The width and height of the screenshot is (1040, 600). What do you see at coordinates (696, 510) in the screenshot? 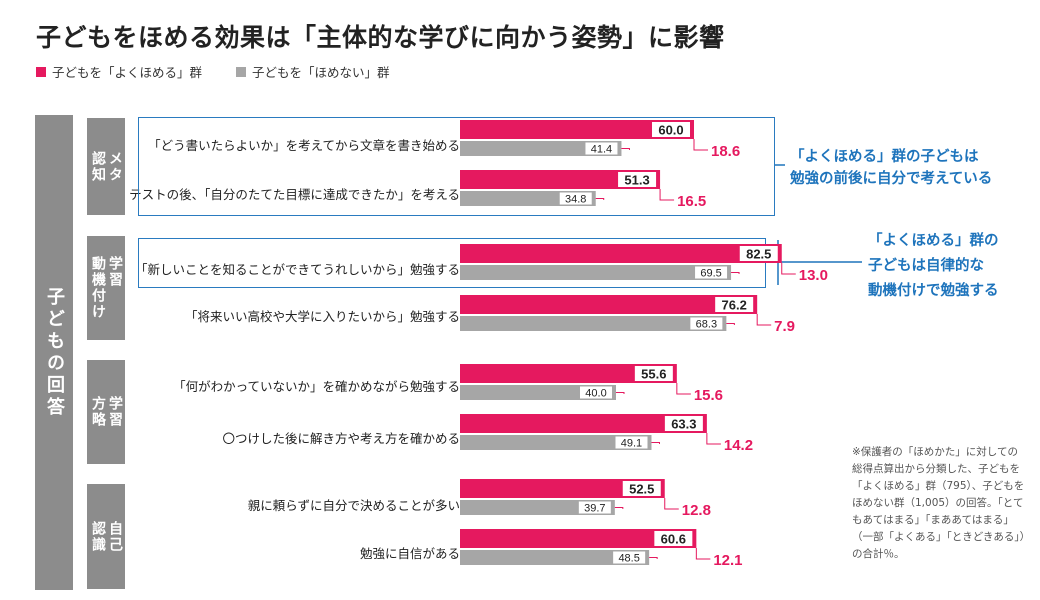
I see `difference-label: 12.8` at bounding box center [696, 510].